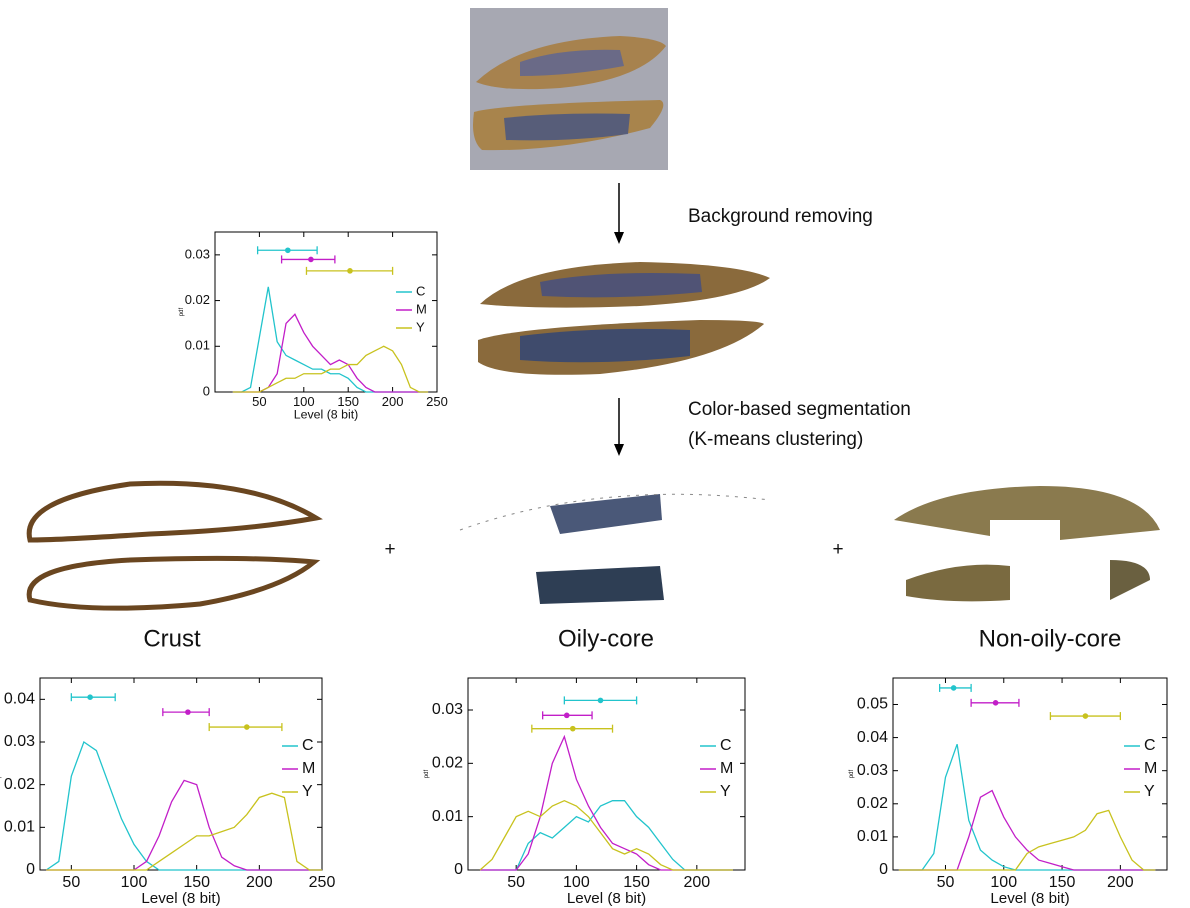  Describe the element at coordinates (872, 704) in the screenshot. I see `y-tick-label: 0.05` at that location.